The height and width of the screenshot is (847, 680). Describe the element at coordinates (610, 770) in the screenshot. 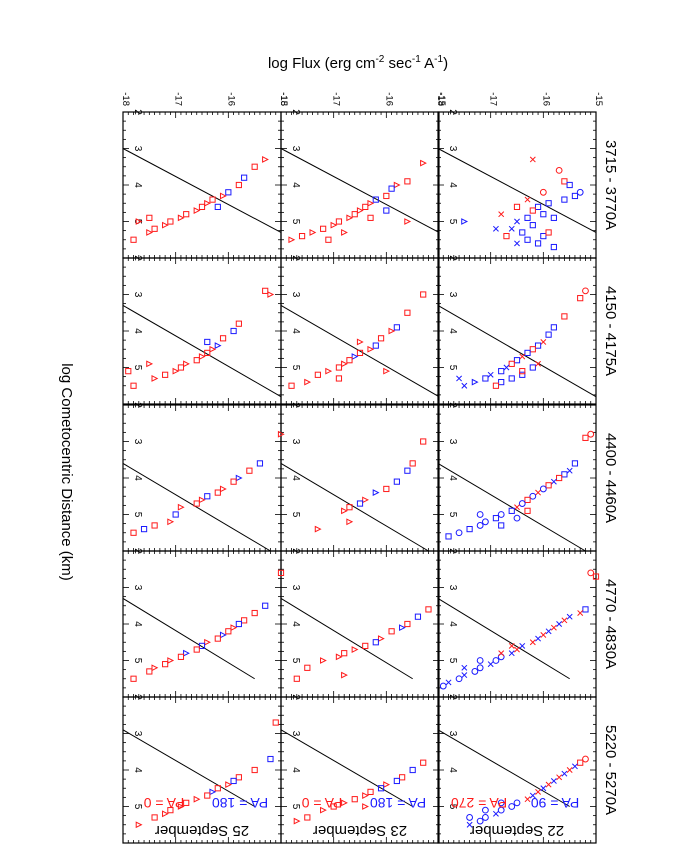

I see `band-label: 5220 - 5270A` at that location.